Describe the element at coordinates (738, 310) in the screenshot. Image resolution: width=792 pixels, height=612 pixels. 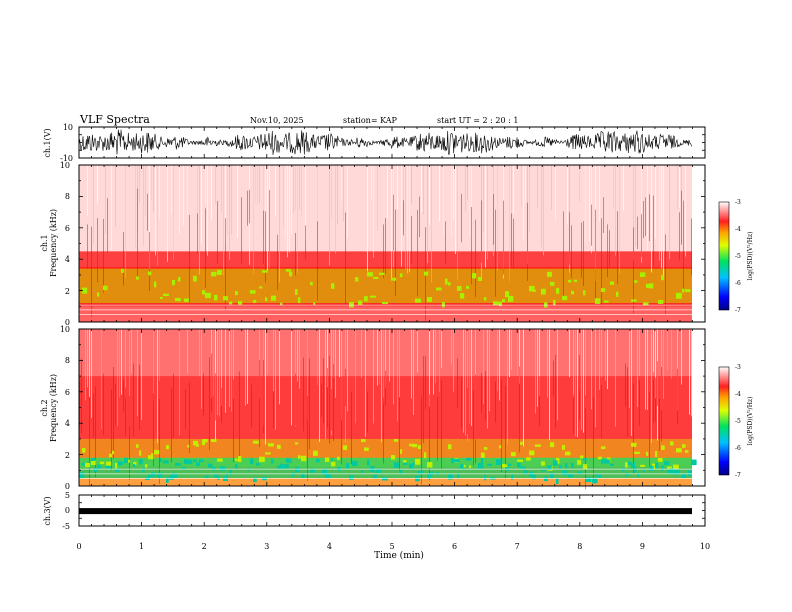
I see `cb1-tick-7: -7` at that location.